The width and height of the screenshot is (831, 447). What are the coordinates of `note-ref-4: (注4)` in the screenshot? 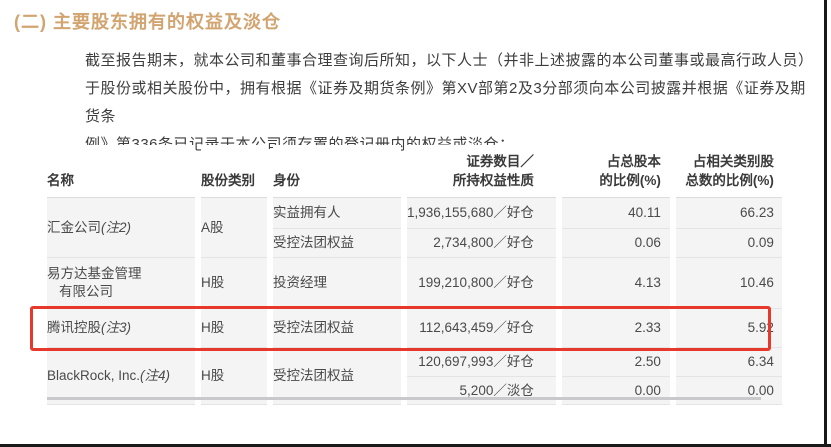 It's located at (155, 375).